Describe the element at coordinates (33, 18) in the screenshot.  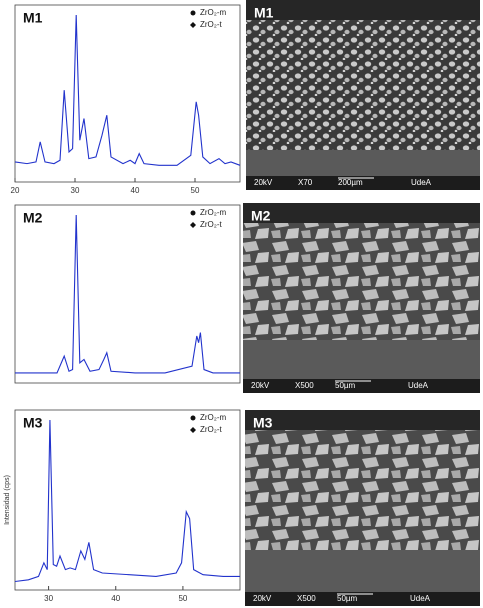
I see `panel-title: M1` at that location.